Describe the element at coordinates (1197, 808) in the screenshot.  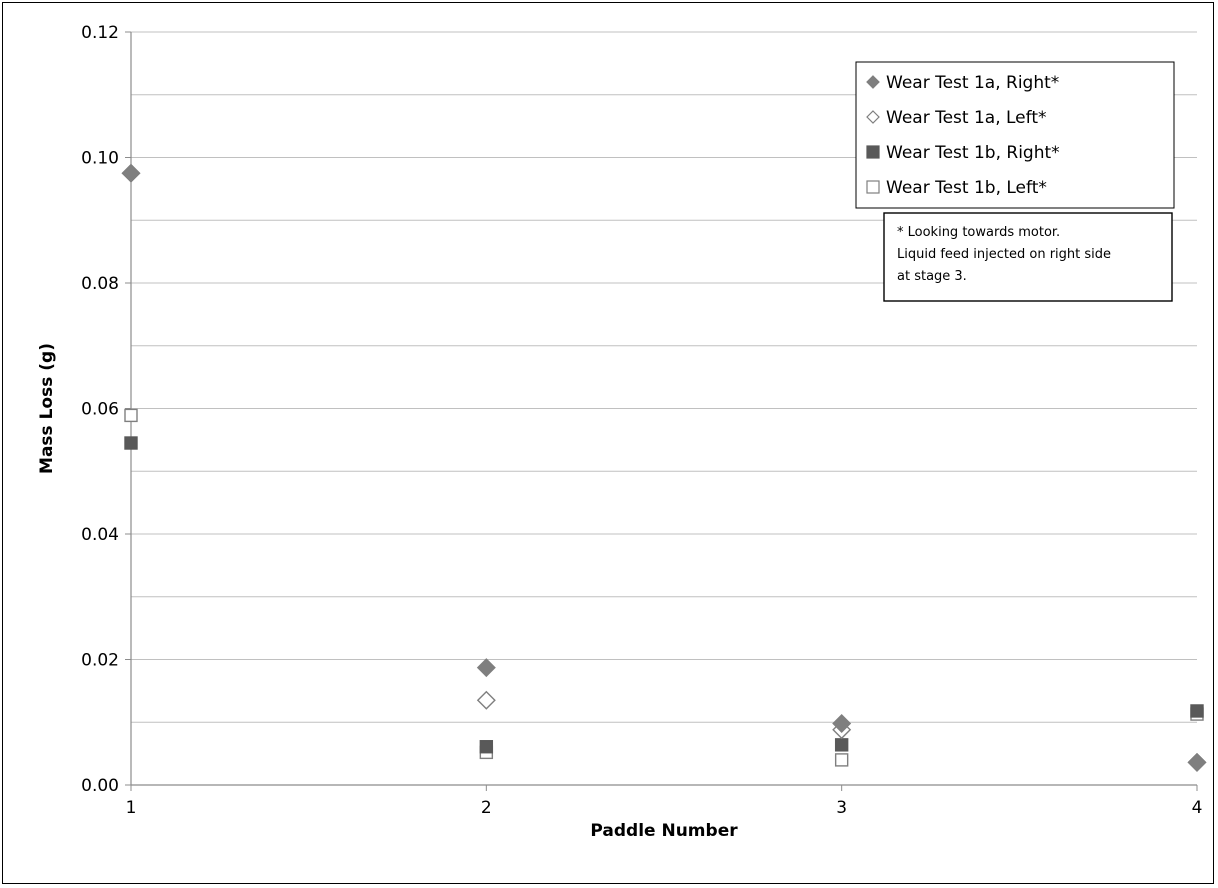
I see `x-tick-label: 4` at that location.